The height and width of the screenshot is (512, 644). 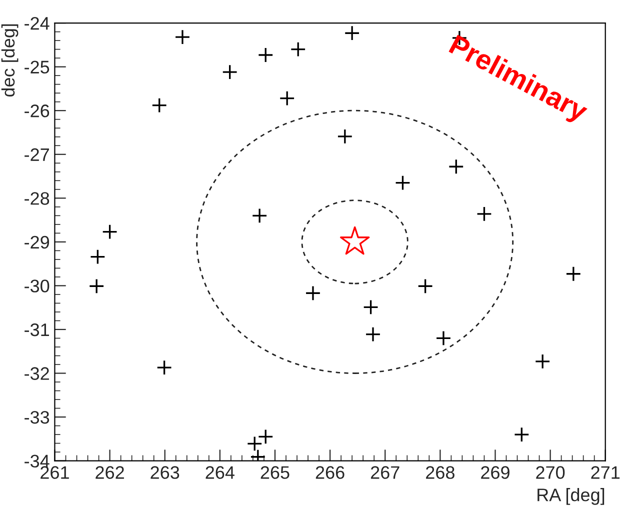 What do you see at coordinates (605, 472) in the screenshot?
I see `x-tick-label: 271` at bounding box center [605, 472].